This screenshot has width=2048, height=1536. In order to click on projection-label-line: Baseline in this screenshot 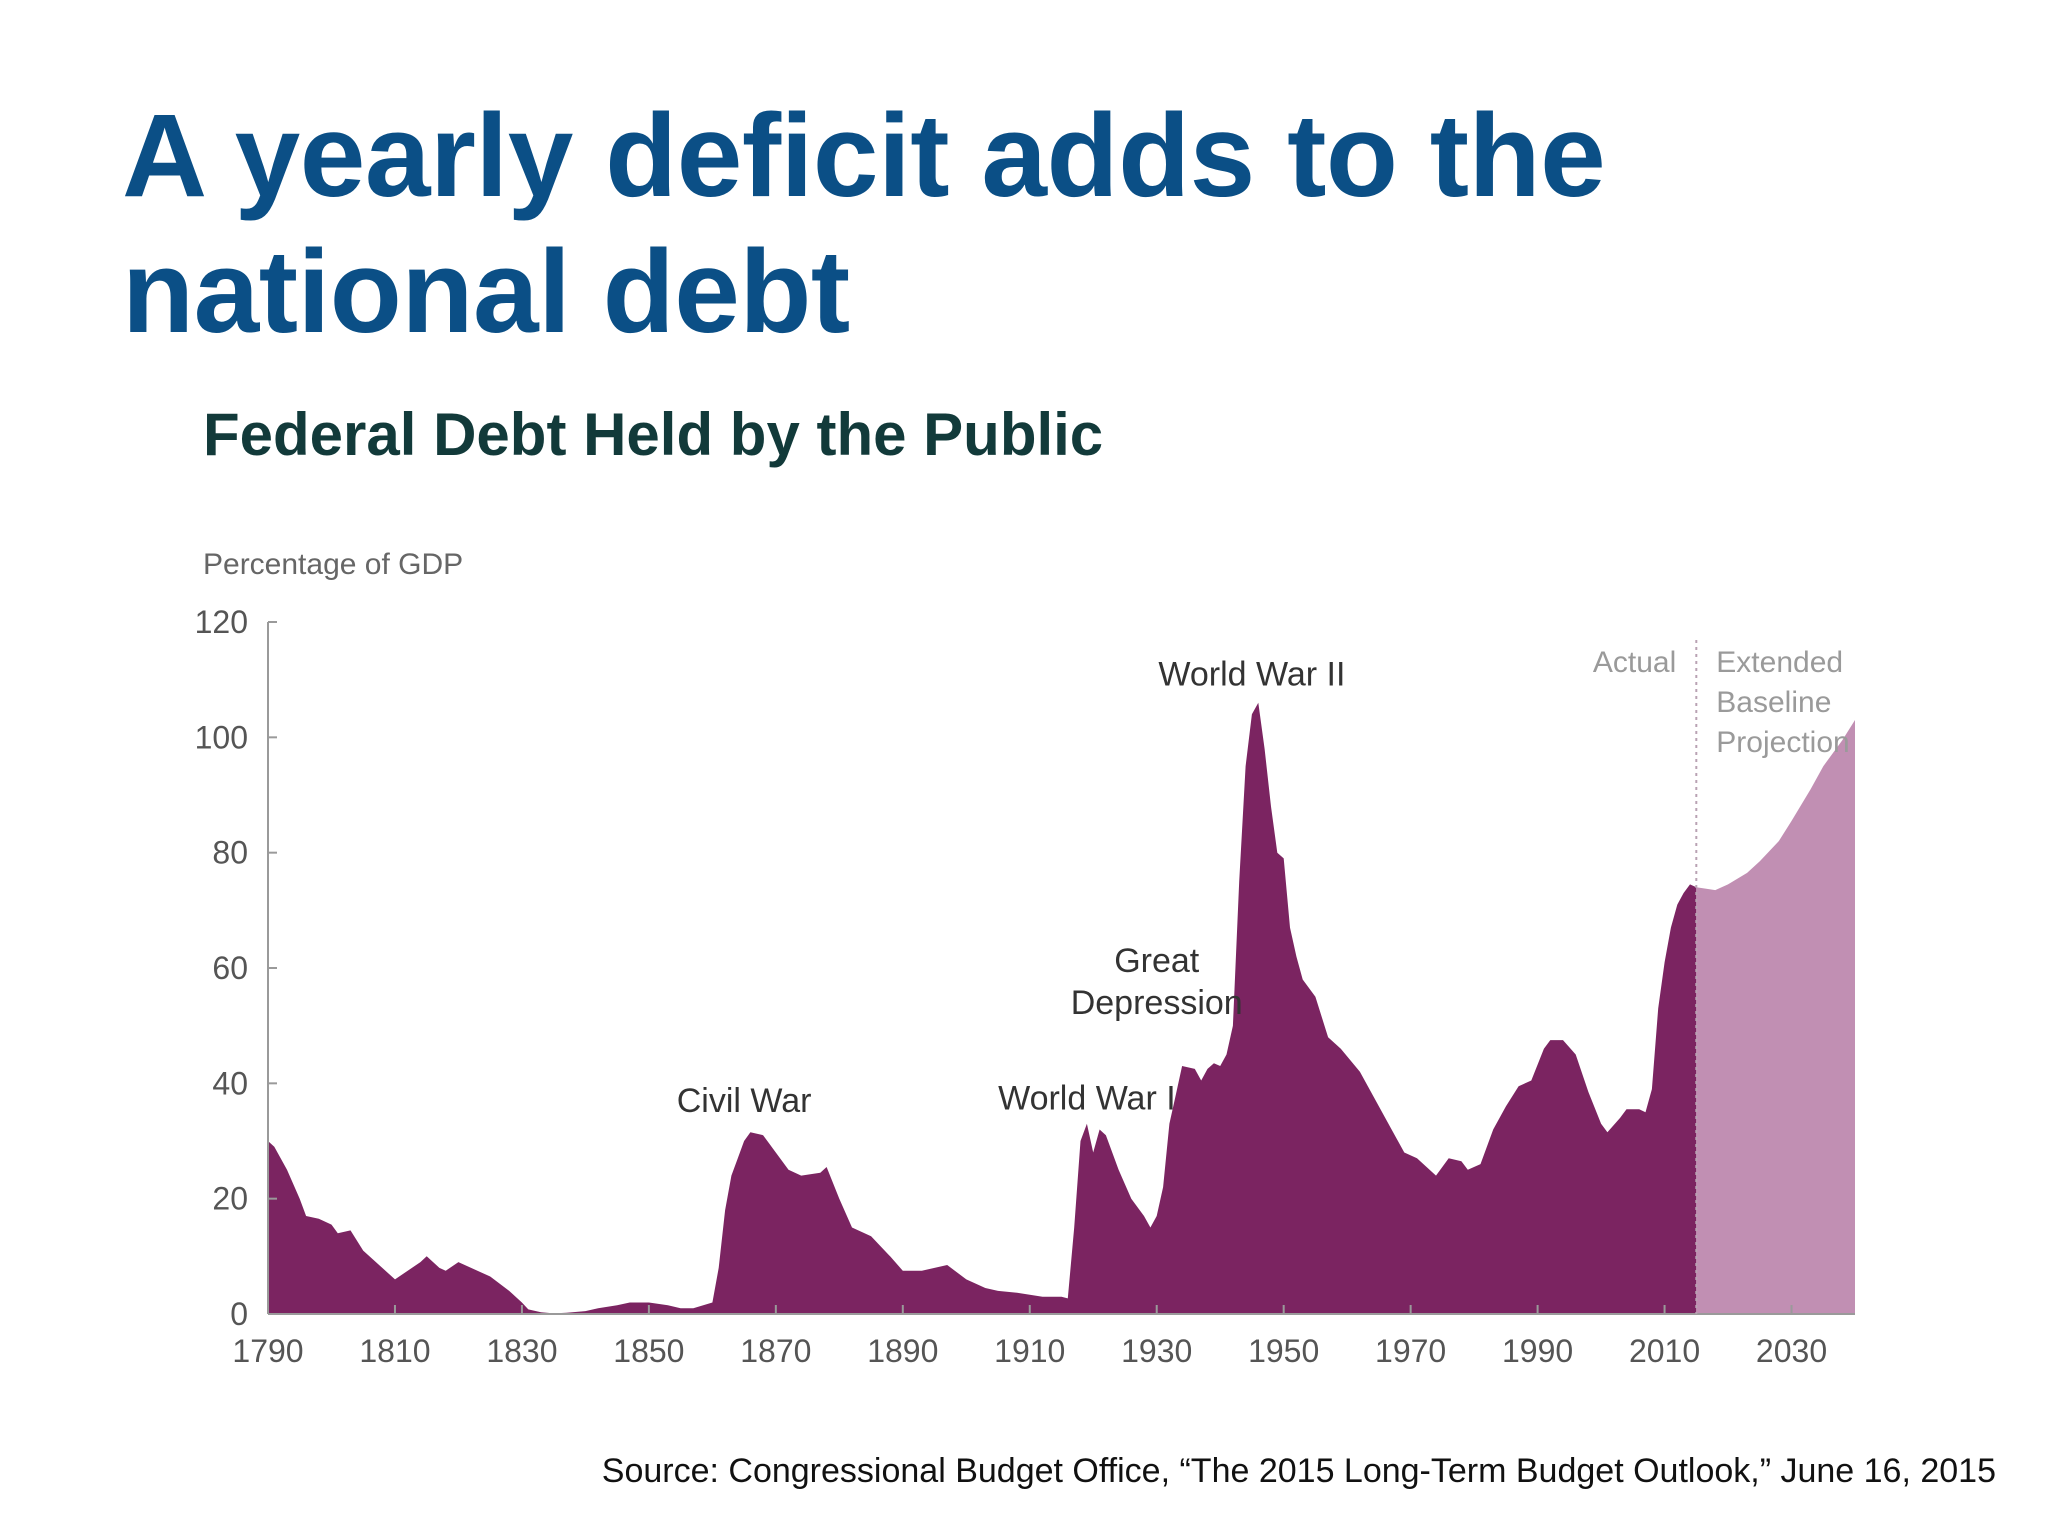, I will do `click(1773, 702)`.